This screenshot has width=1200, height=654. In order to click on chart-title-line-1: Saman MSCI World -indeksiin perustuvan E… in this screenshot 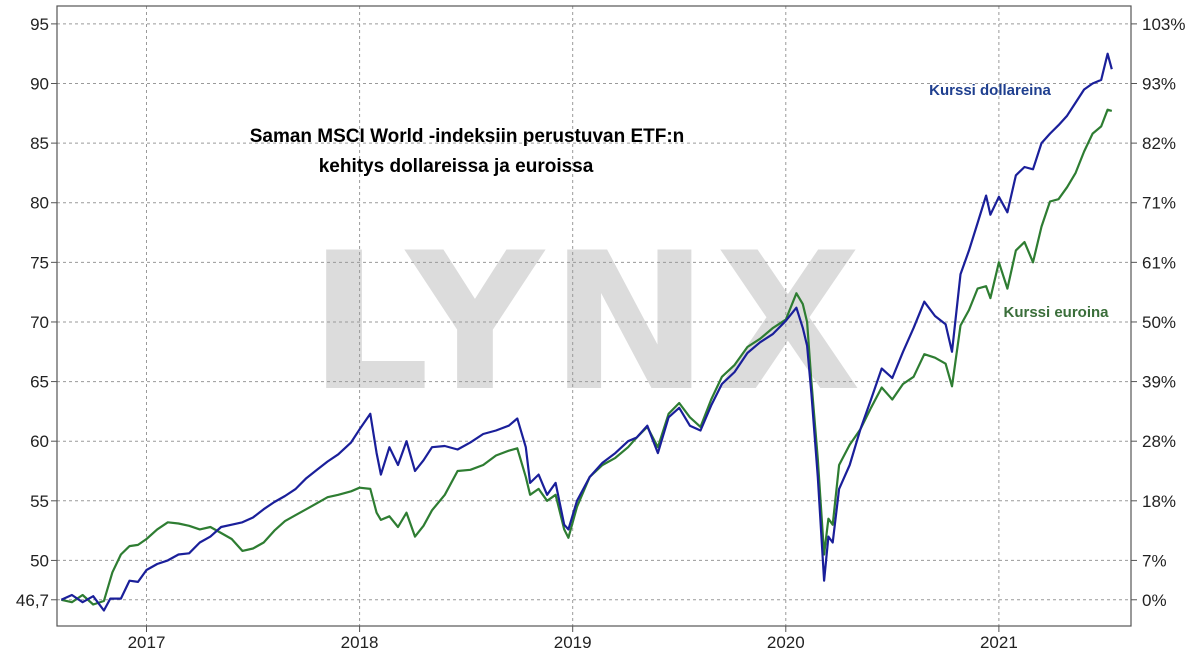, I will do `click(467, 136)`.